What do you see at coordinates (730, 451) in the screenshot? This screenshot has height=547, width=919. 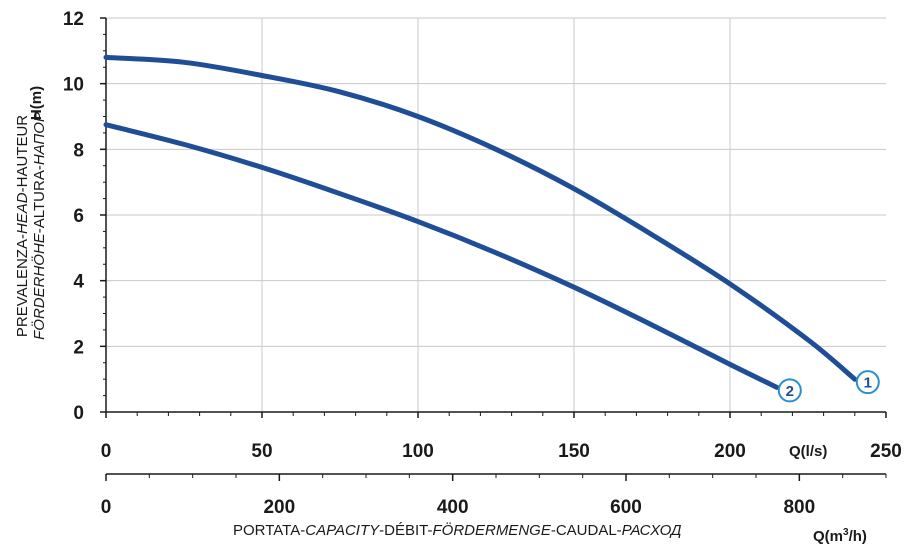 I see `x-tick-label-ls: 200` at bounding box center [730, 451].